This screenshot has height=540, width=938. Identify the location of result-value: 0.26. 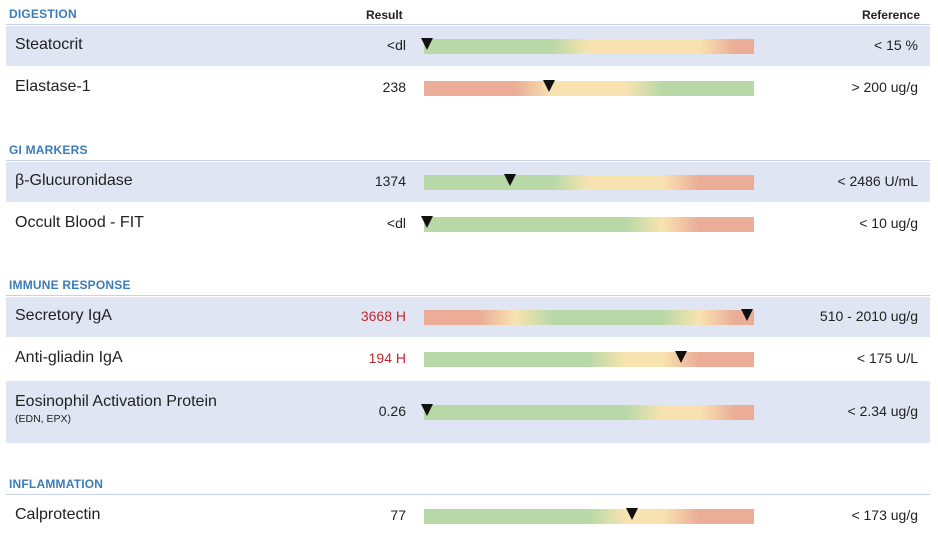
(392, 411).